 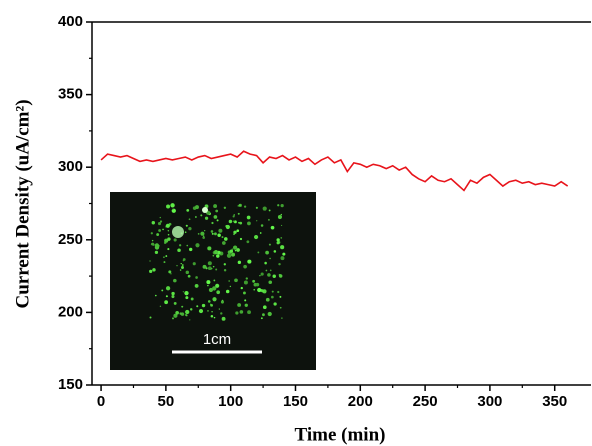 I want to click on x-tick-label: 100, so click(x=230, y=401).